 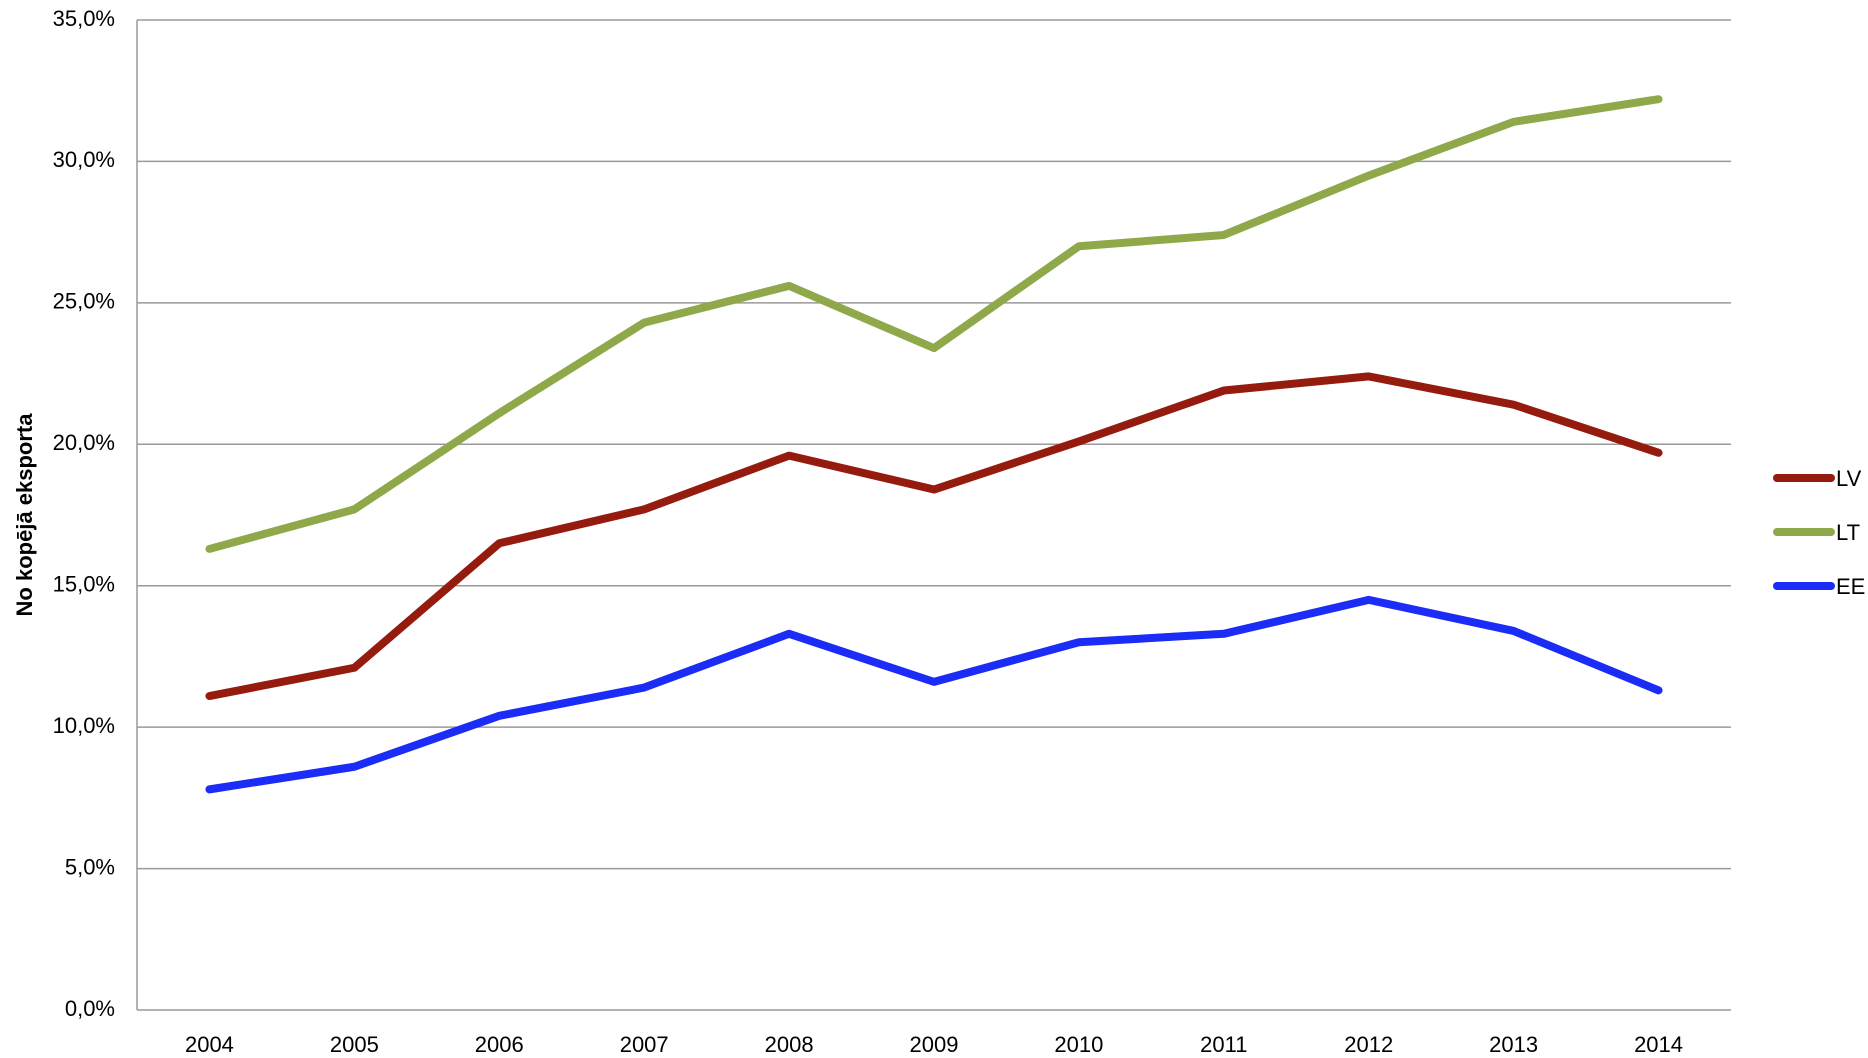 I want to click on y-tick-label: 10,0%, so click(x=84, y=725).